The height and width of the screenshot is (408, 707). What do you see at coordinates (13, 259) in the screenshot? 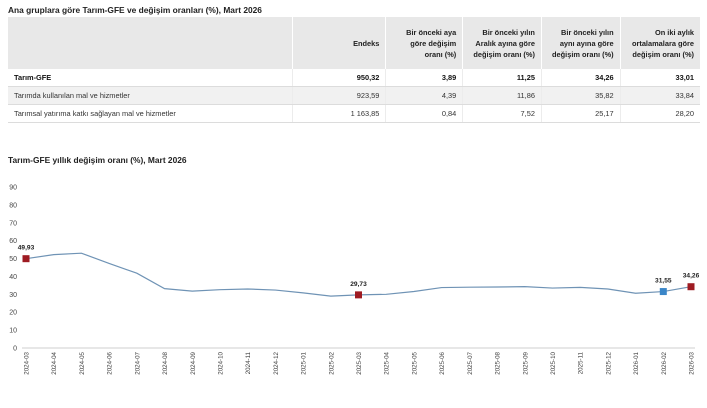
I see `y-tick-label: 50` at bounding box center [13, 259].